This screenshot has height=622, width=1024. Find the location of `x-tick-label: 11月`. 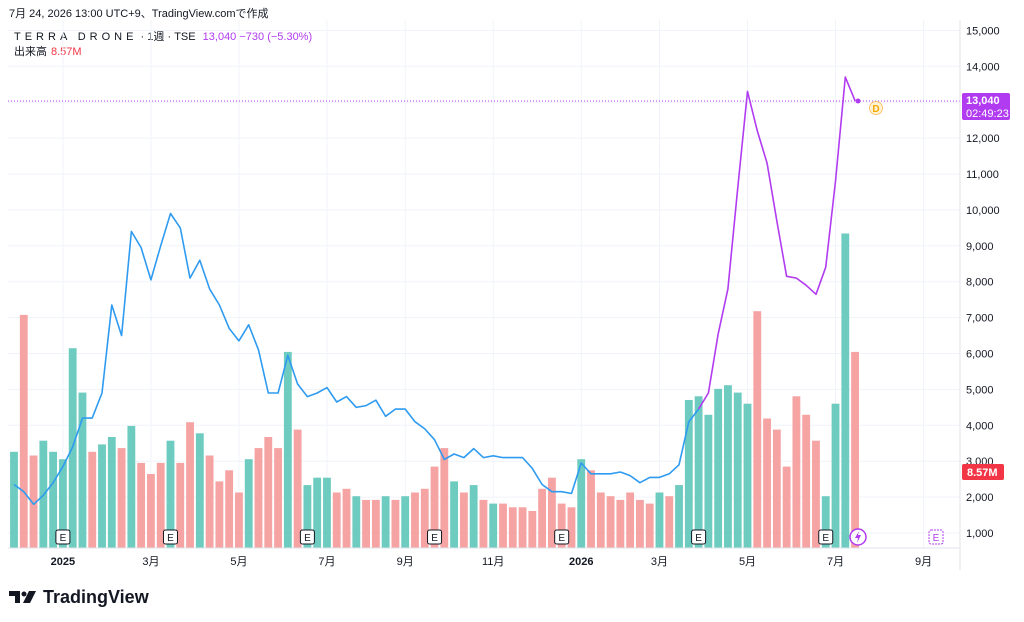

x-tick-label: 11月 is located at coordinates (493, 562).